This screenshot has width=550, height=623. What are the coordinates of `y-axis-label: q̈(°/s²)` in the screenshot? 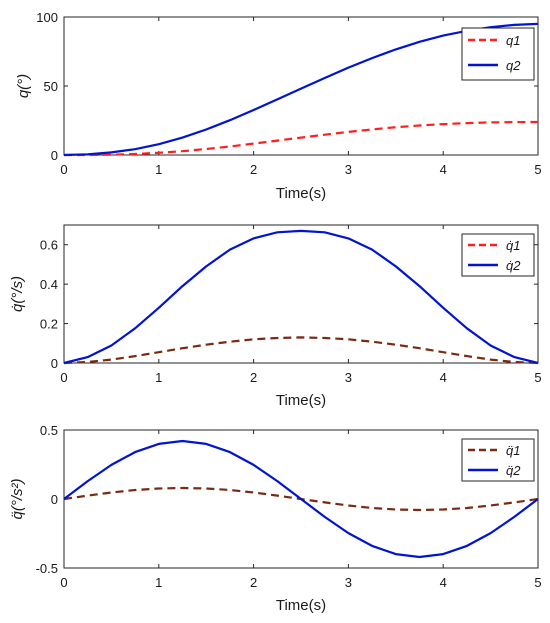 It's located at (17, 499).